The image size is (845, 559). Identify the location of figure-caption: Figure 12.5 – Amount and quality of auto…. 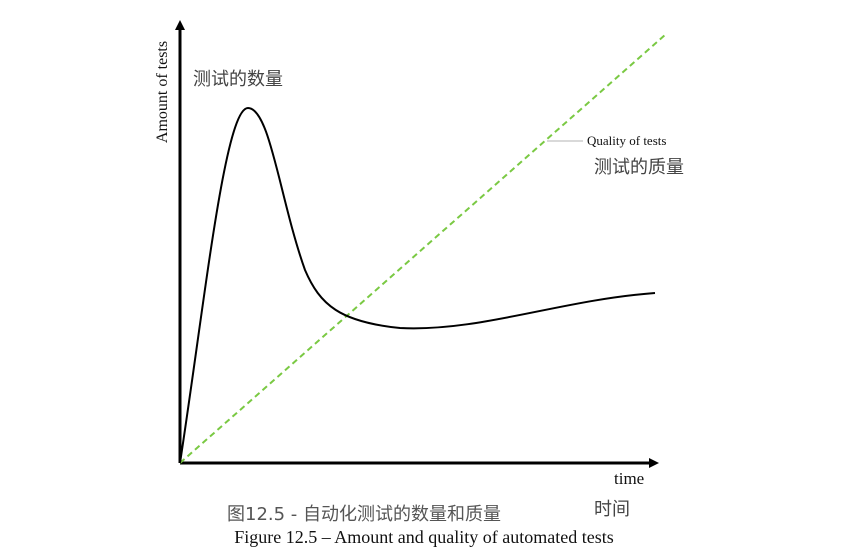
(423, 537).